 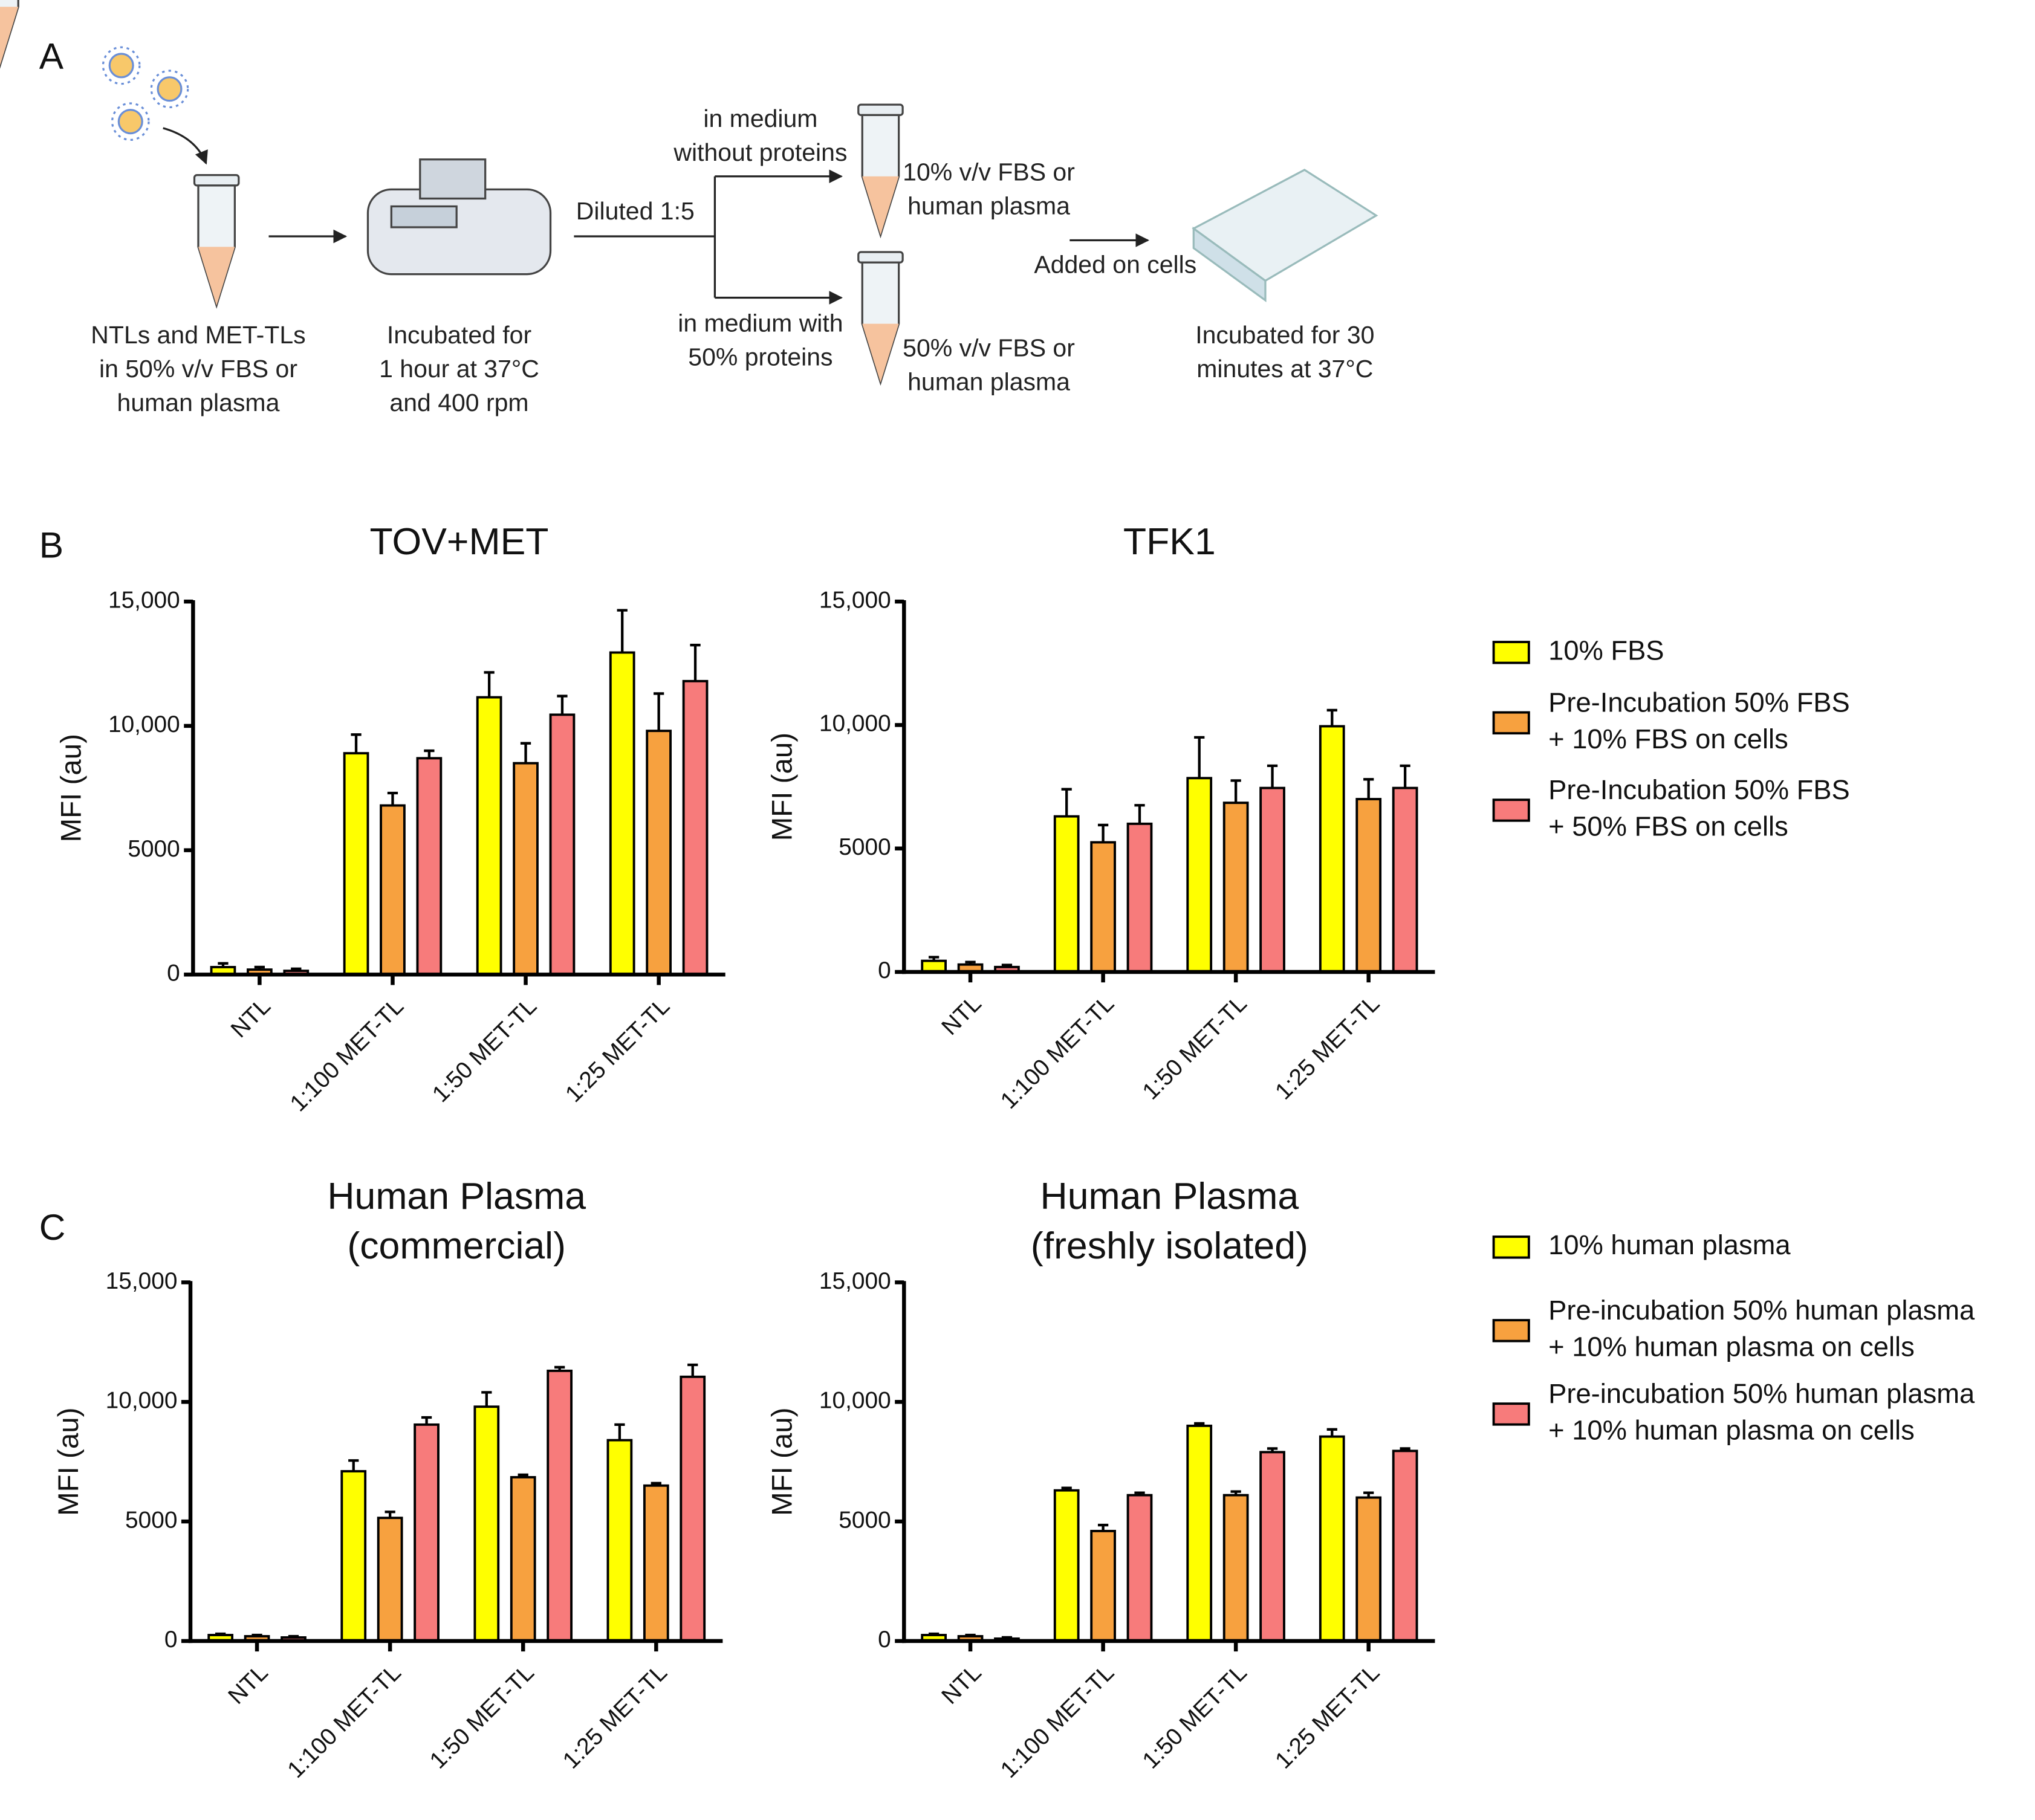 What do you see at coordinates (855, 724) in the screenshot?
I see `y-tick-label: 10,000` at bounding box center [855, 724].